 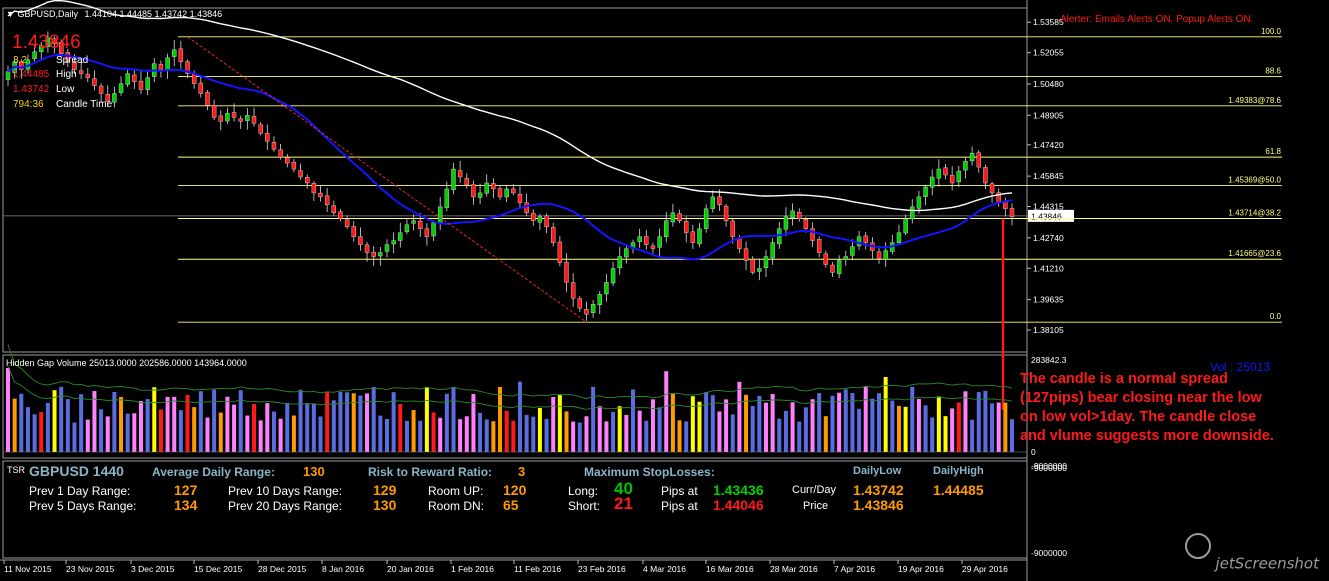 I want to click on high-value: 1.44485, so click(x=31, y=74).